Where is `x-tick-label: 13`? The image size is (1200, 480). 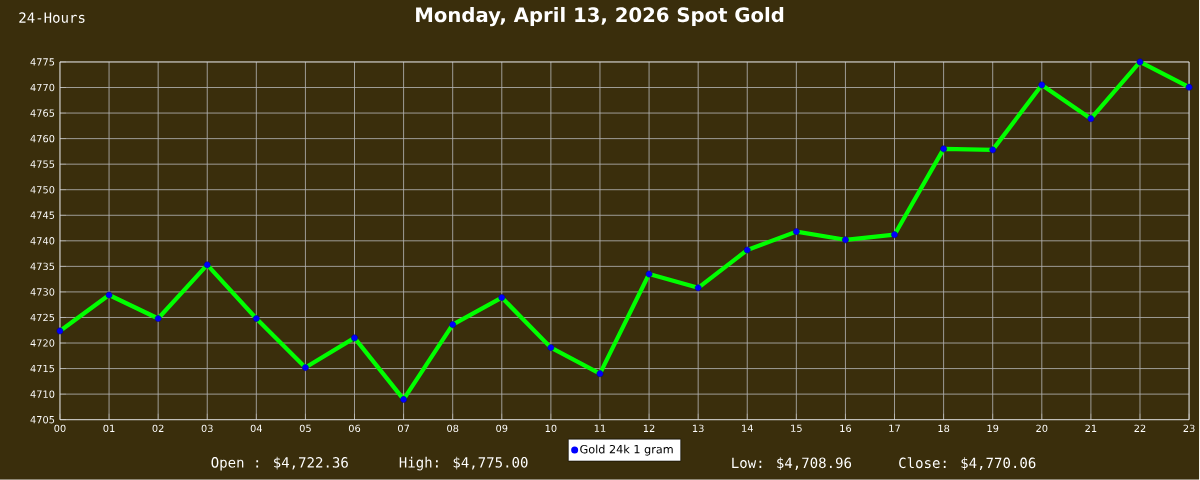
x-tick-label: 13 is located at coordinates (698, 428).